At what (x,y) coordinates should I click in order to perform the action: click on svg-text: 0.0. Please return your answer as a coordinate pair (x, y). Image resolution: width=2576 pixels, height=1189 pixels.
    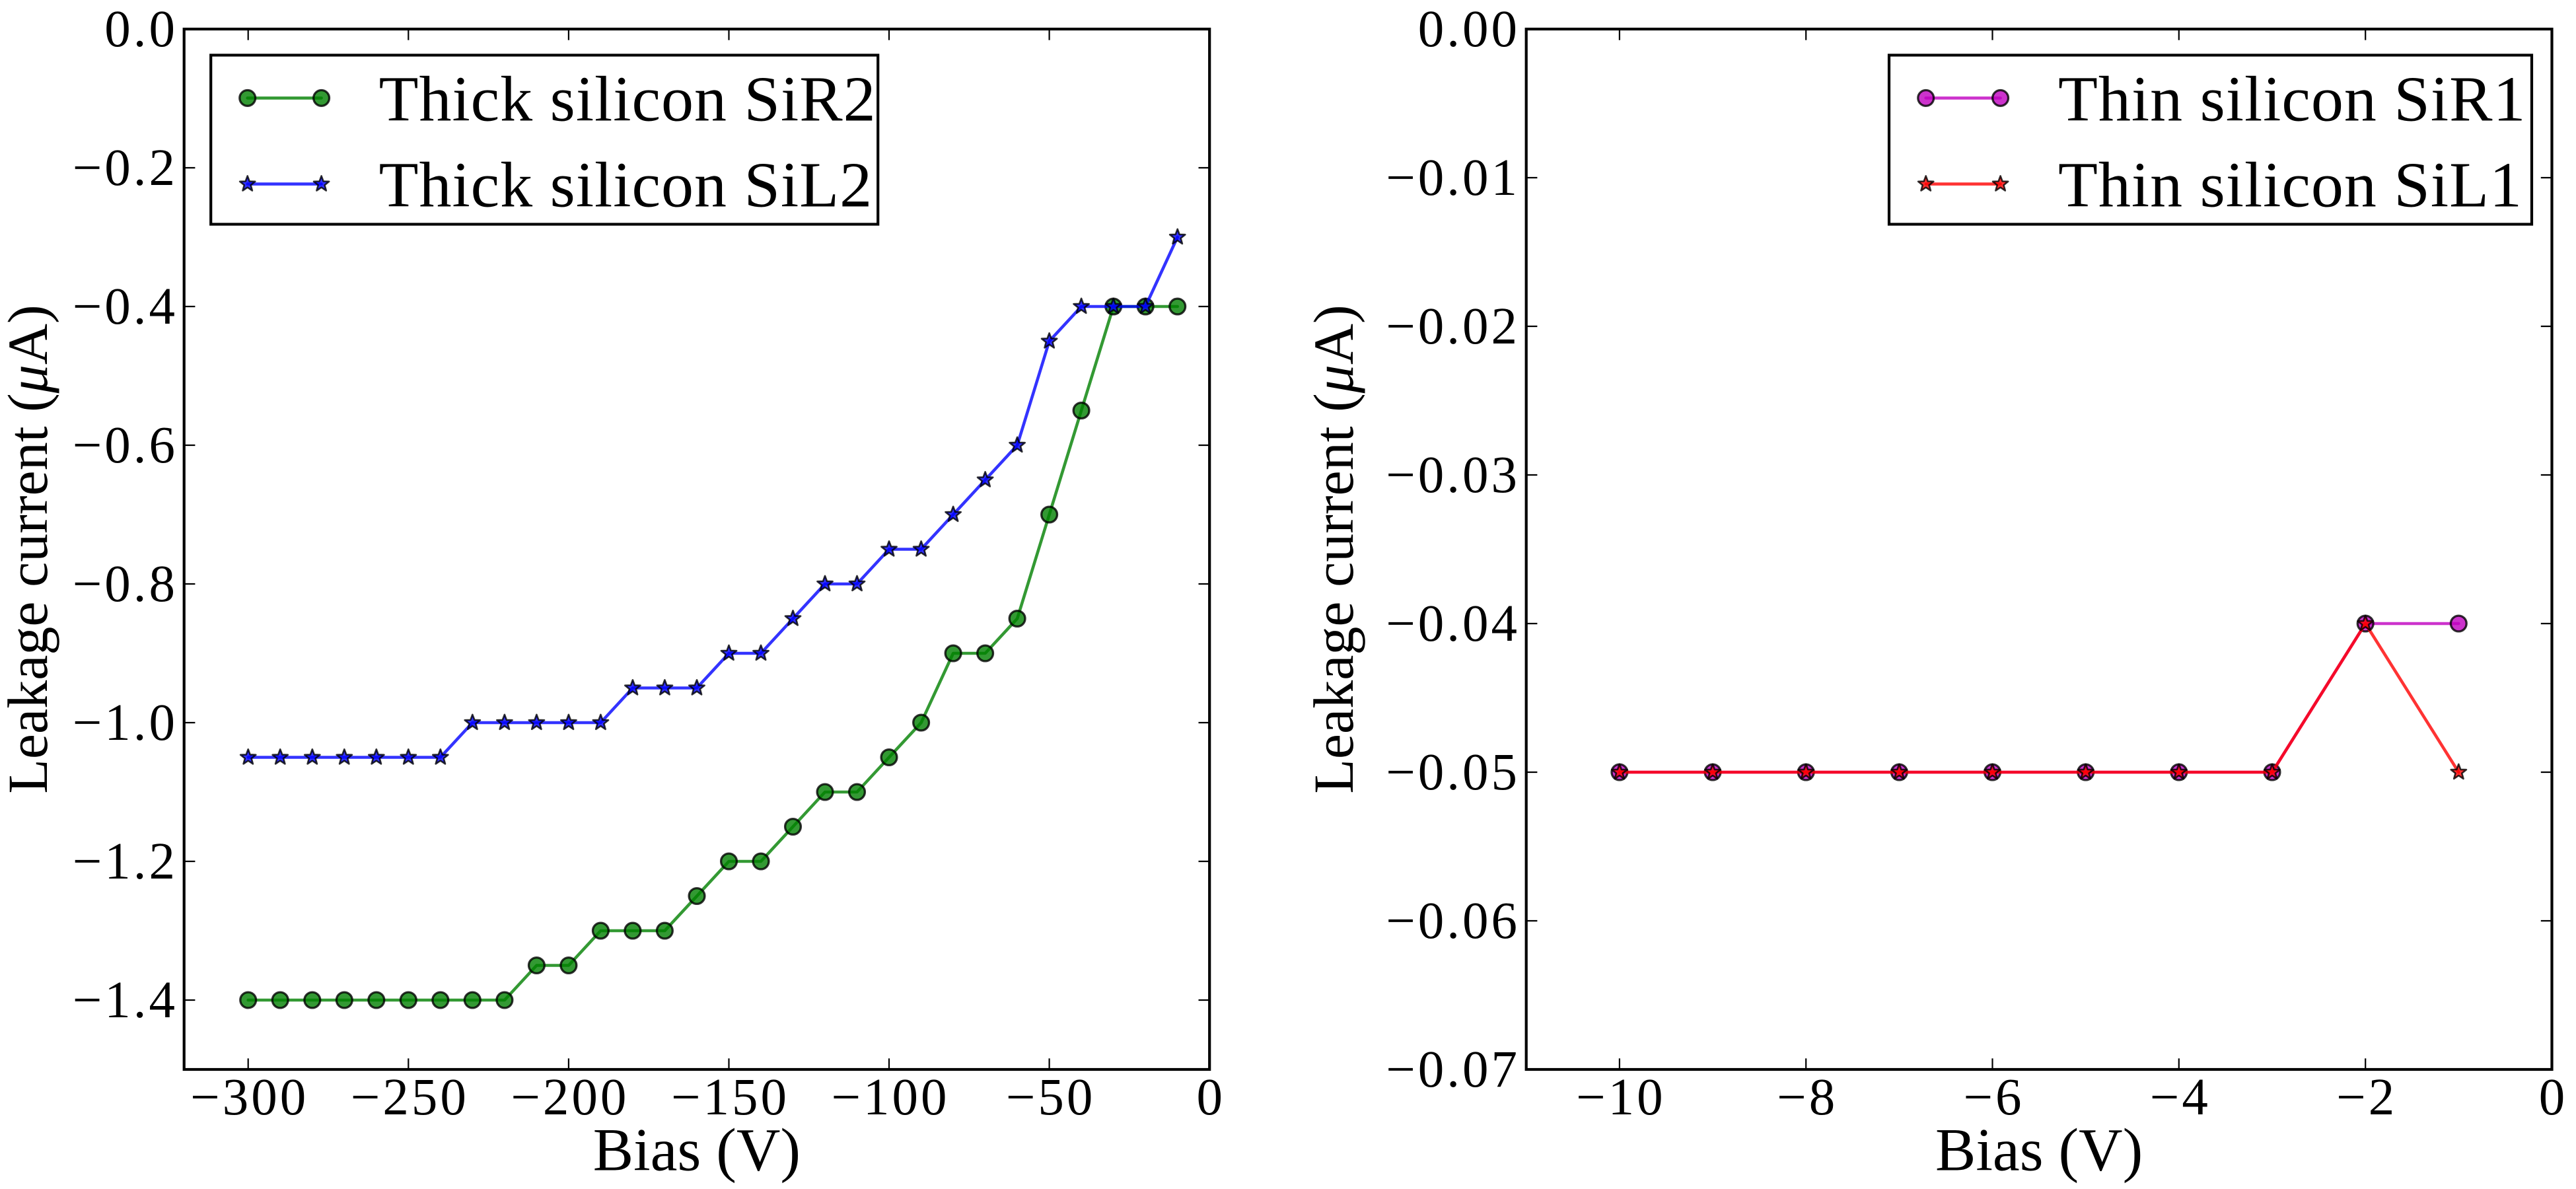
    Looking at the image, I should click on (141, 30).